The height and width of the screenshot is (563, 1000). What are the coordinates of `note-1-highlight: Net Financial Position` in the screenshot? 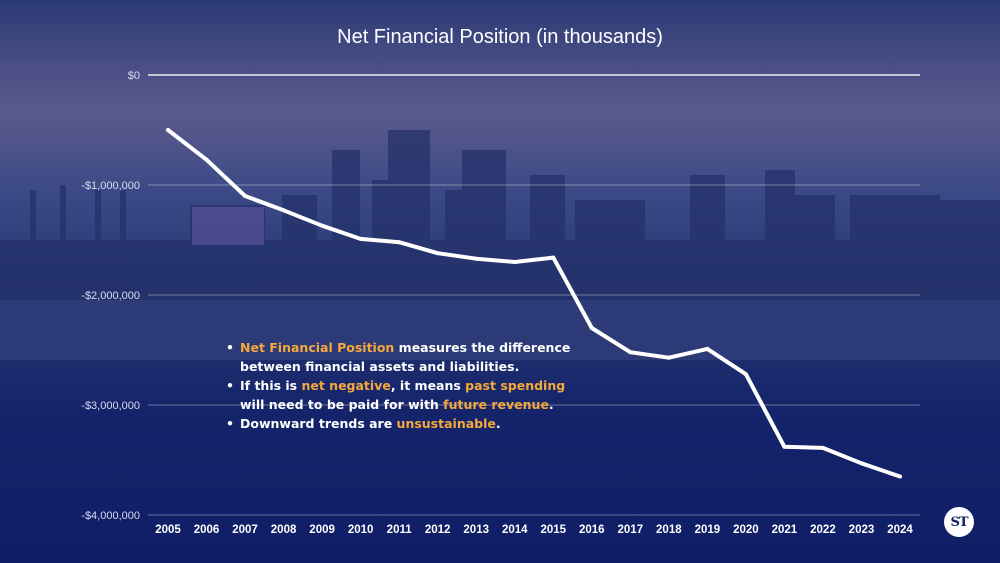 It's located at (317, 347).